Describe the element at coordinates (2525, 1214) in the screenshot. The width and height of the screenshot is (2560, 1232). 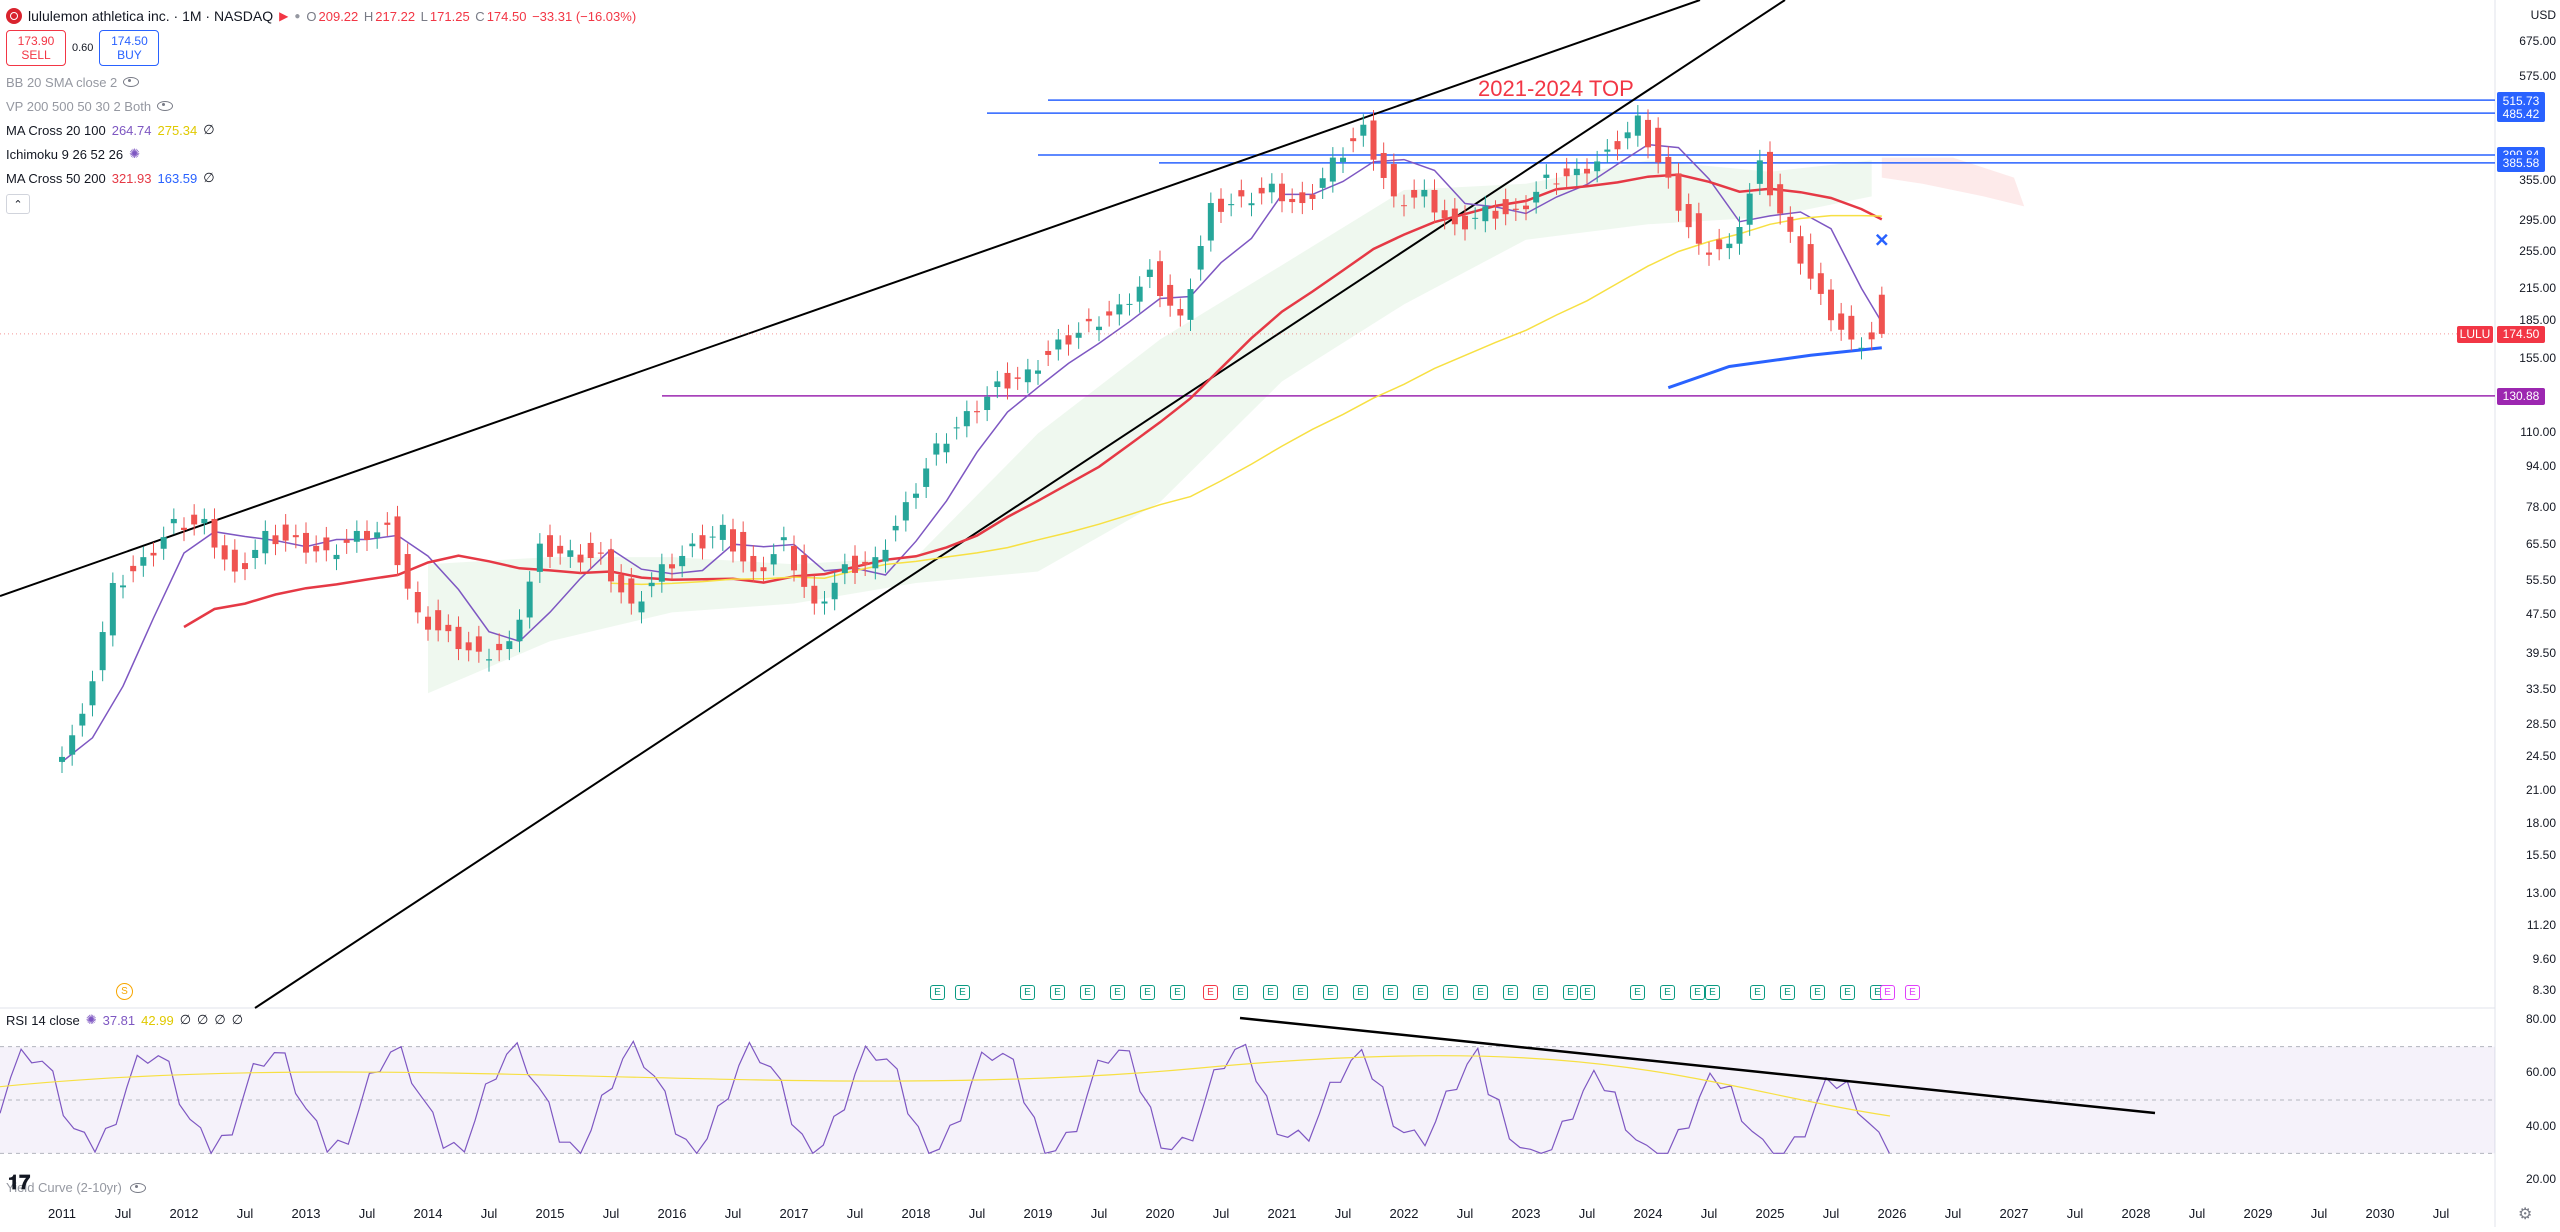
I see `settings-gear-icon: ⚙` at that location.